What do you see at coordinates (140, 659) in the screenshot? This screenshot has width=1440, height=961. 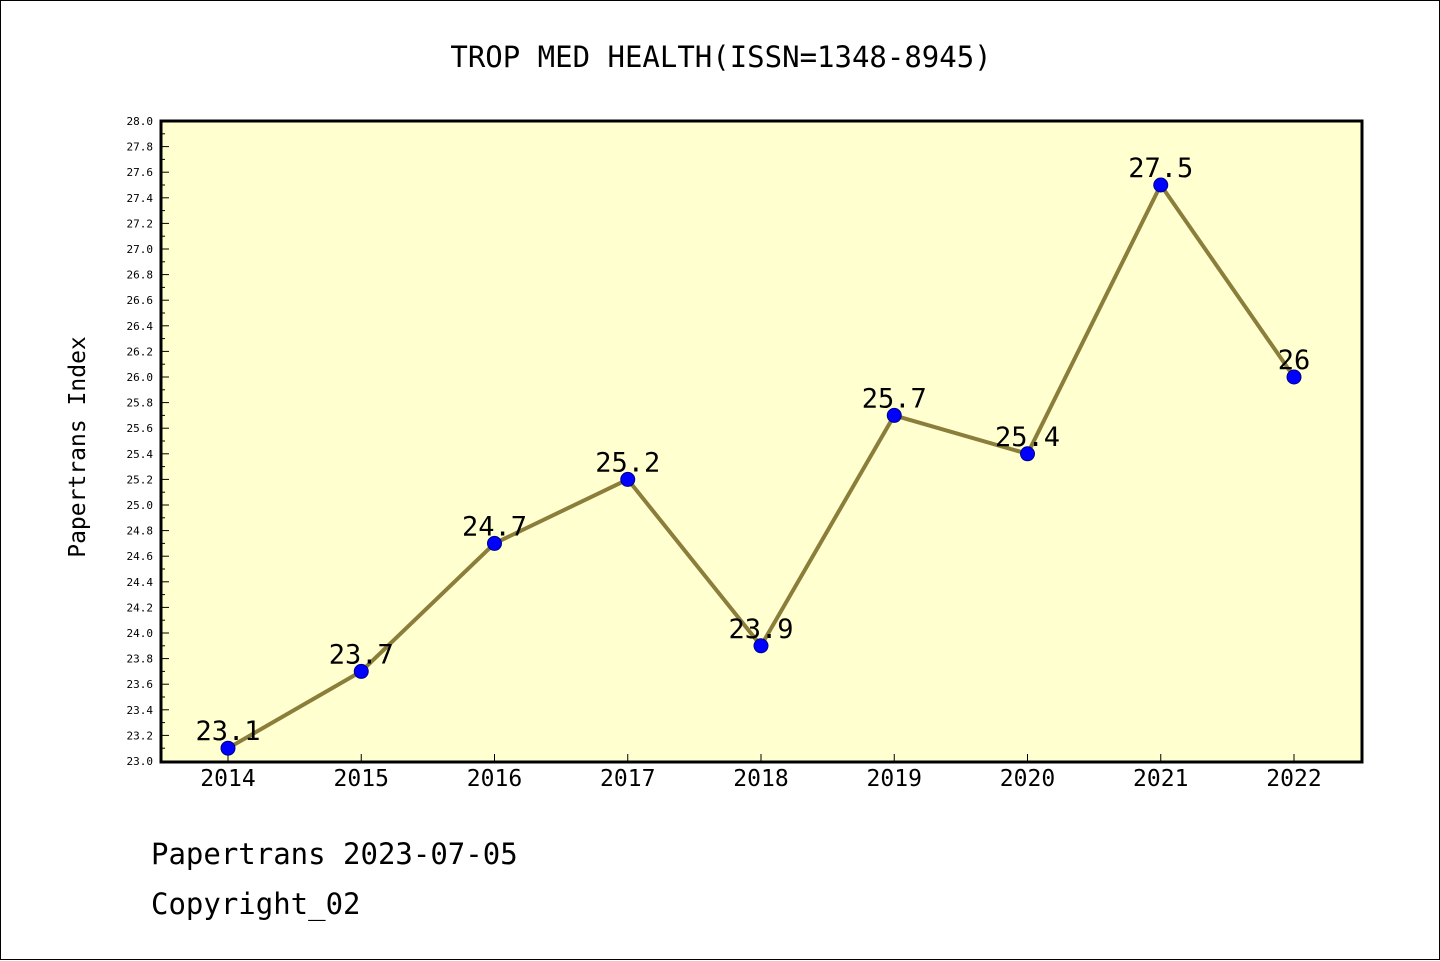 I see `y-tick-label: 23.8` at bounding box center [140, 659].